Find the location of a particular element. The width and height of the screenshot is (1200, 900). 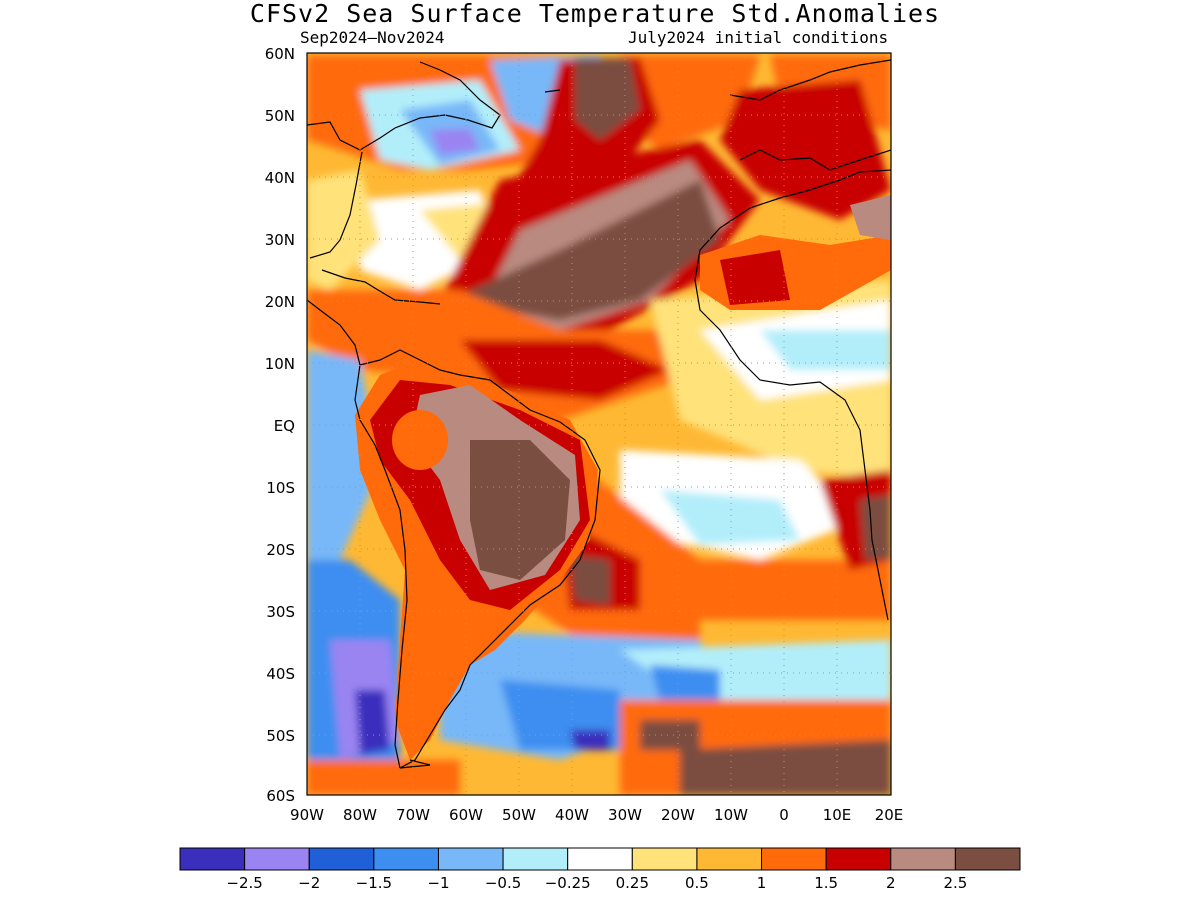

lon-label: 90W is located at coordinates (307, 815).